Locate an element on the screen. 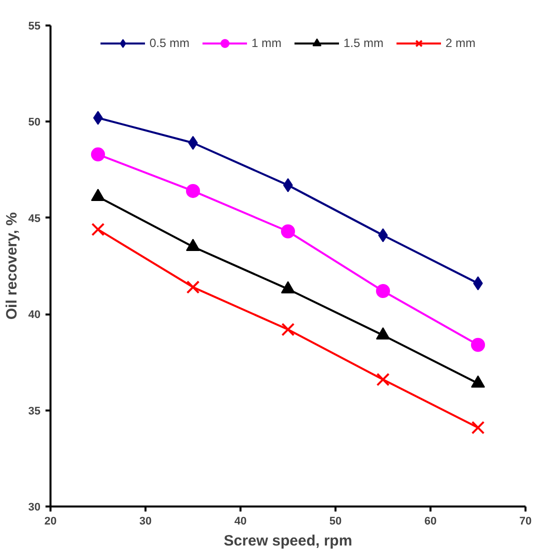  x-tick-label: 60 is located at coordinates (430, 522).